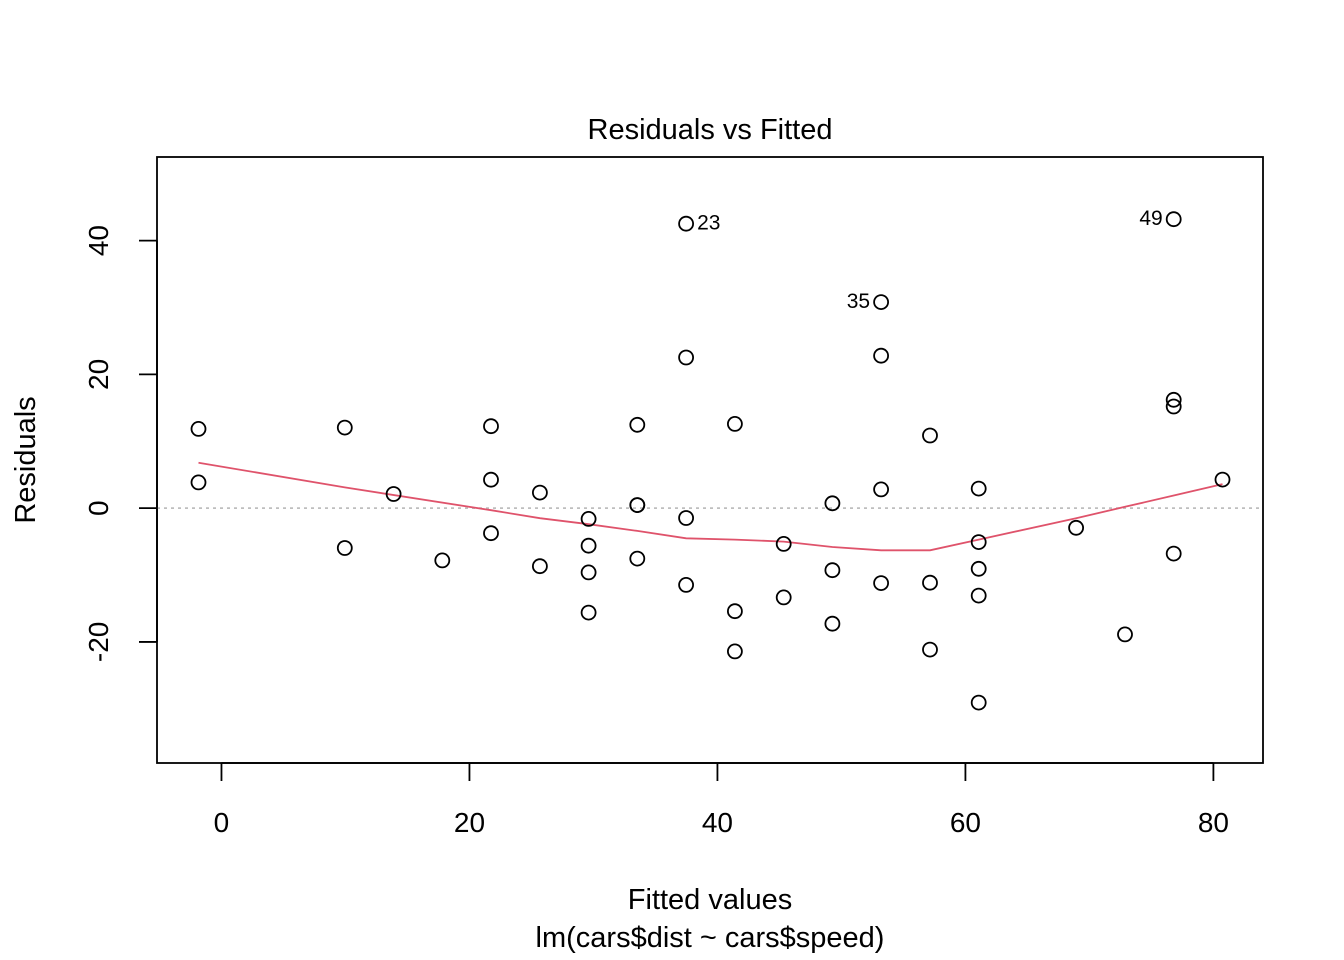 This screenshot has height=960, width=1344. Describe the element at coordinates (469, 822) in the screenshot. I see `x-tick-label: 20` at that location.